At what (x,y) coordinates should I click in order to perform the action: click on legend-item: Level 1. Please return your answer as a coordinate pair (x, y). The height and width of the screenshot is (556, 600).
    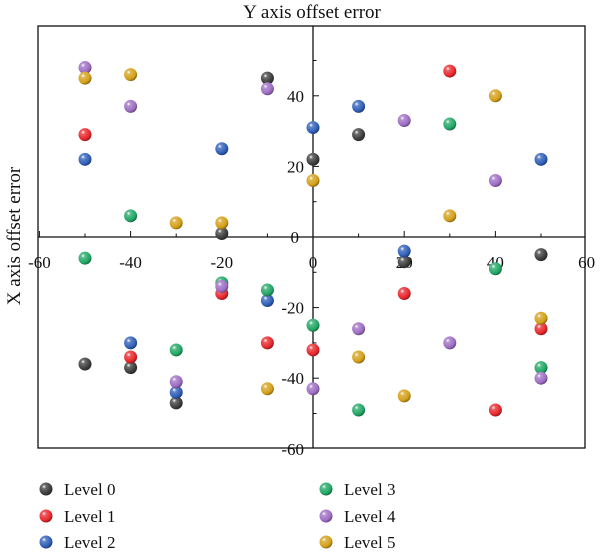
    Looking at the image, I should click on (77, 516).